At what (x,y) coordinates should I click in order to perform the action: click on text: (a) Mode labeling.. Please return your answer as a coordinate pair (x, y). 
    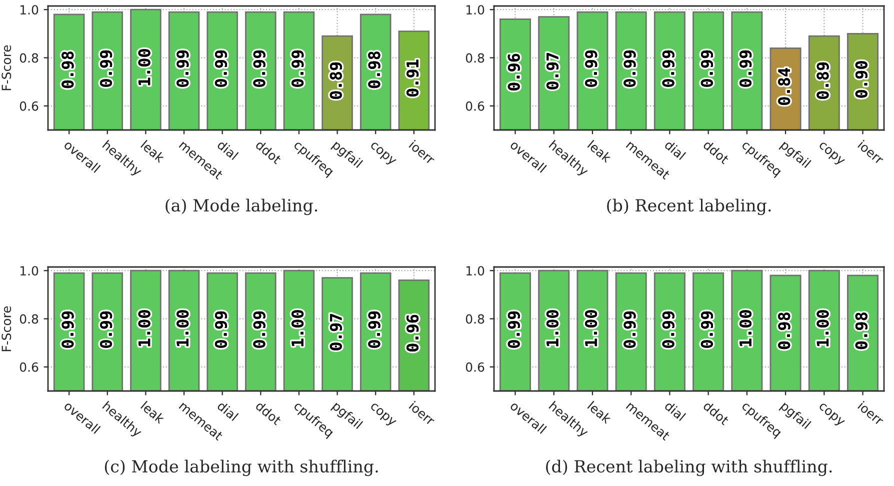
    Looking at the image, I should click on (242, 207).